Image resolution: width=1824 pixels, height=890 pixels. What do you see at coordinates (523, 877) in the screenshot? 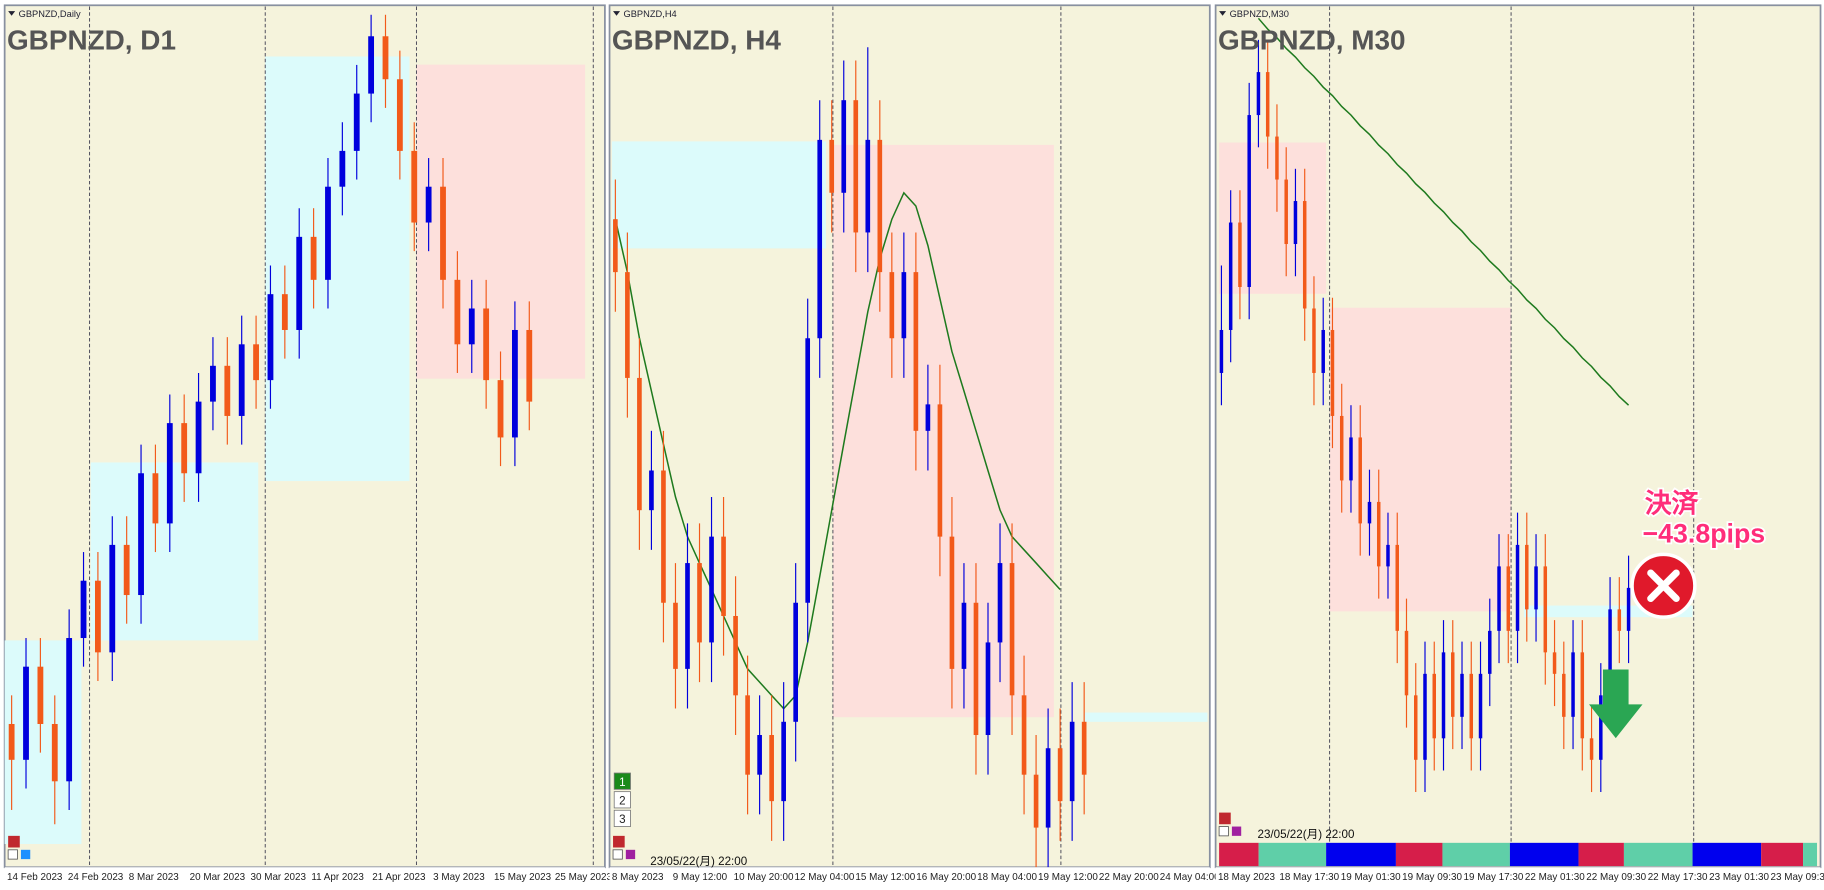
I see `x-tick-label: 15 May 2023` at bounding box center [523, 877].